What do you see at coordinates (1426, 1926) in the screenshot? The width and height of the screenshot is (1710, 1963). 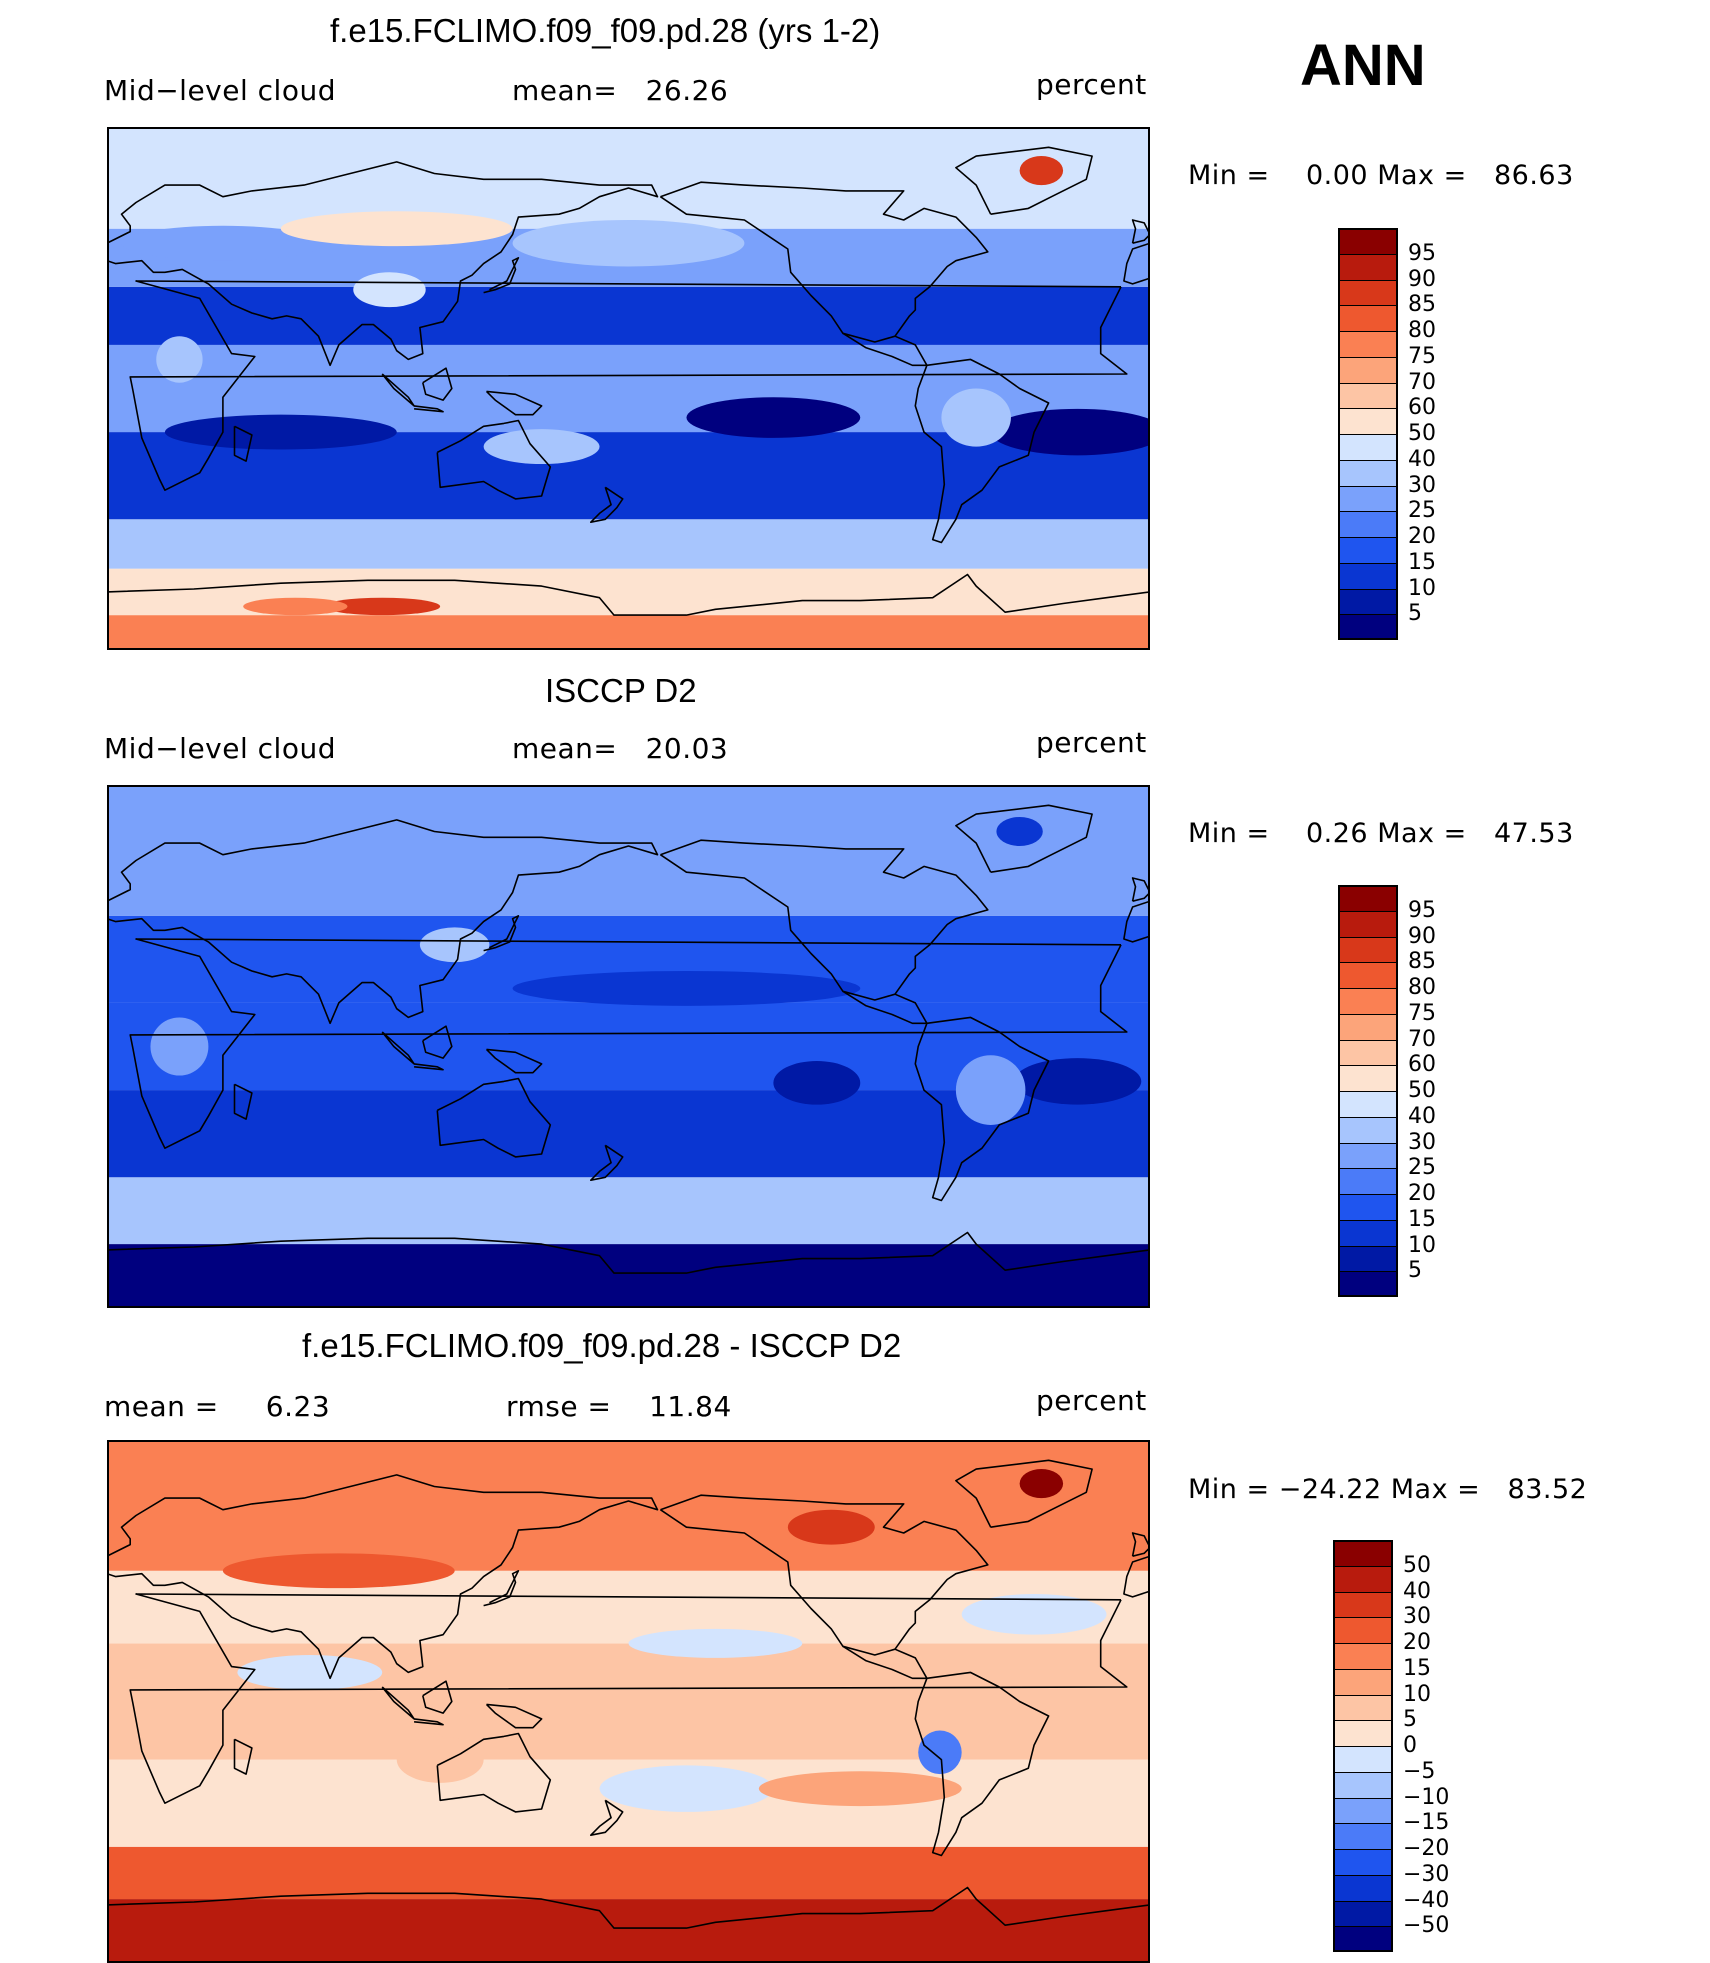 I see `colorbar-label: −50` at bounding box center [1426, 1926].